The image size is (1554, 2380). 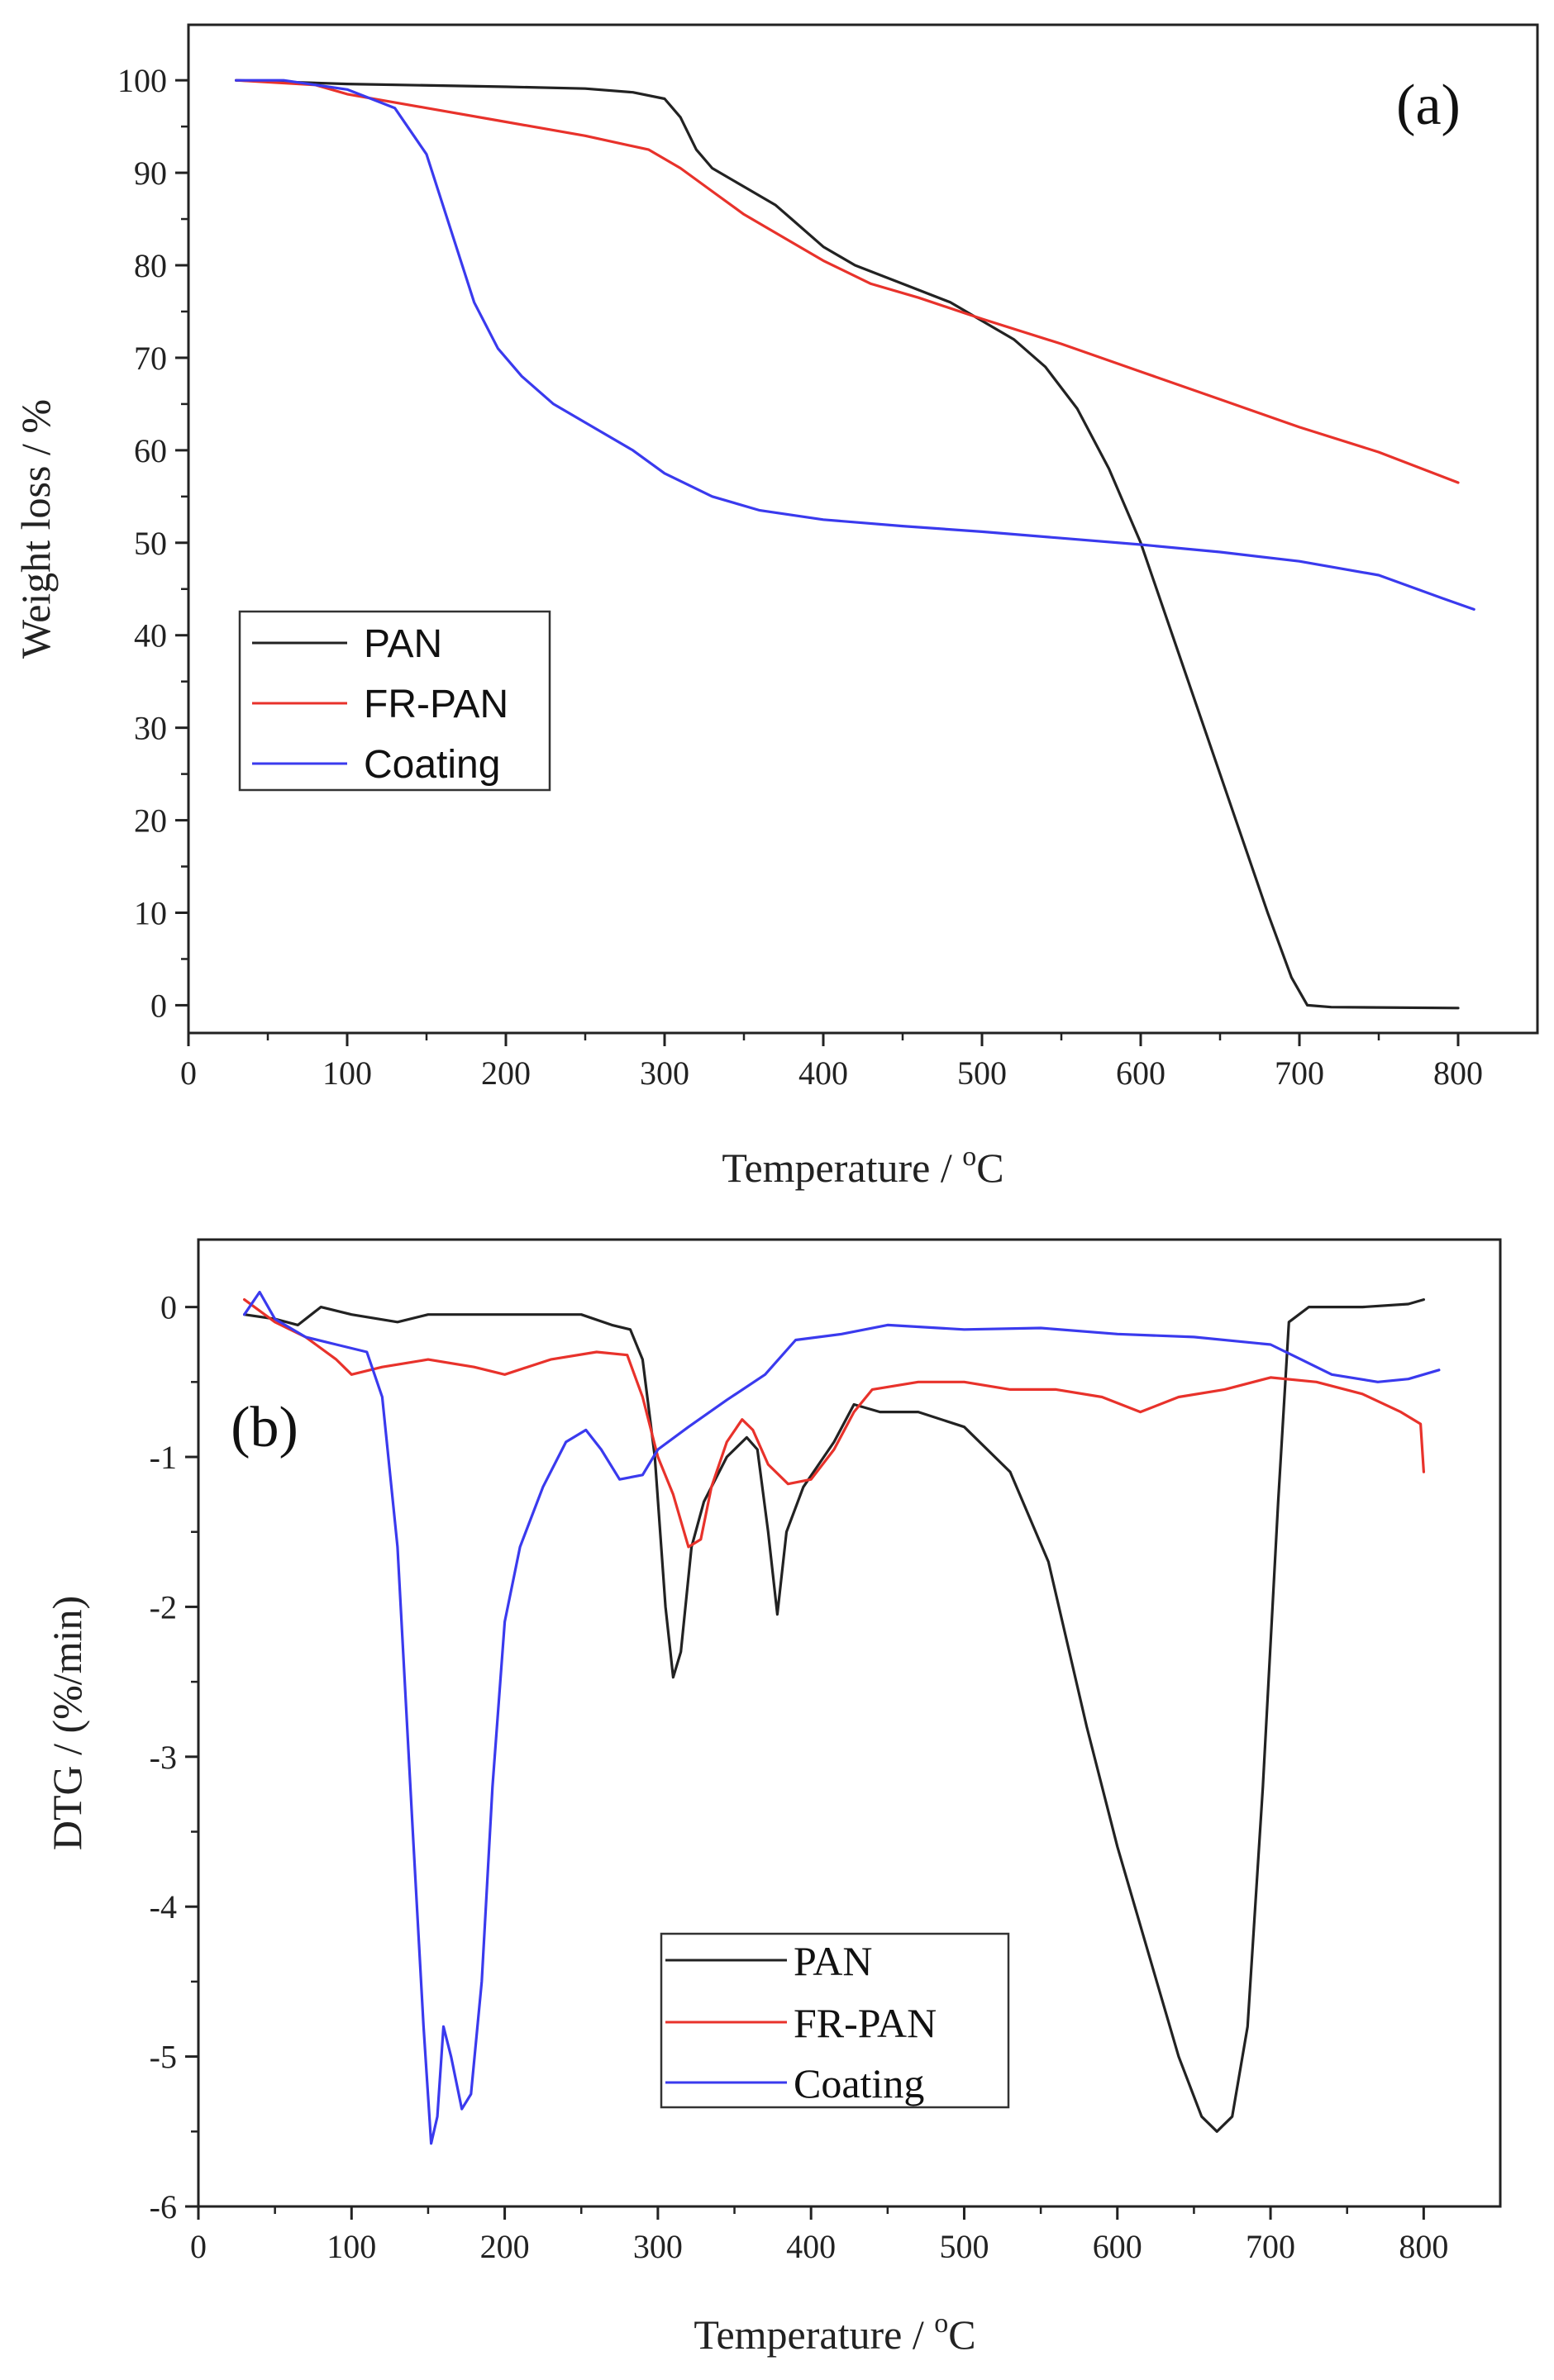 I want to click on x-axis-title-a-unit: C, so click(x=989, y=1168).